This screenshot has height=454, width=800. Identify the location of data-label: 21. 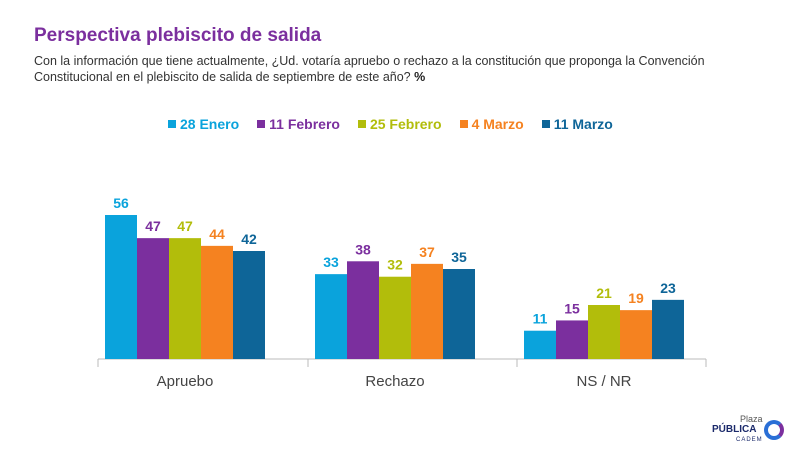
(604, 293).